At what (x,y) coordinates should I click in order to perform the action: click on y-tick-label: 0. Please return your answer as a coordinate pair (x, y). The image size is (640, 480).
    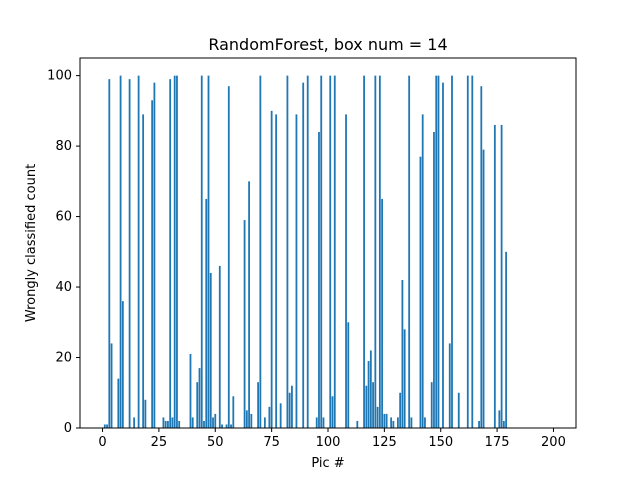
    Looking at the image, I should click on (68, 428).